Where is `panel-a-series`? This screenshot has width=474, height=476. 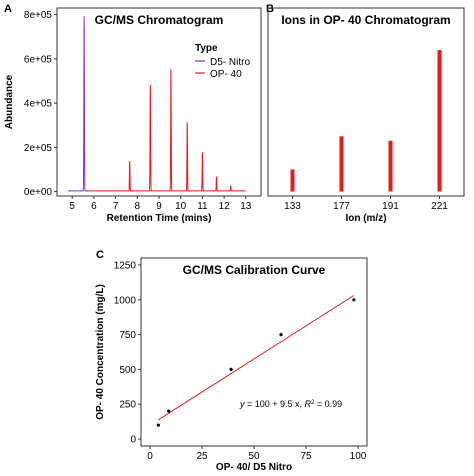
panel-a-series is located at coordinates (156, 104).